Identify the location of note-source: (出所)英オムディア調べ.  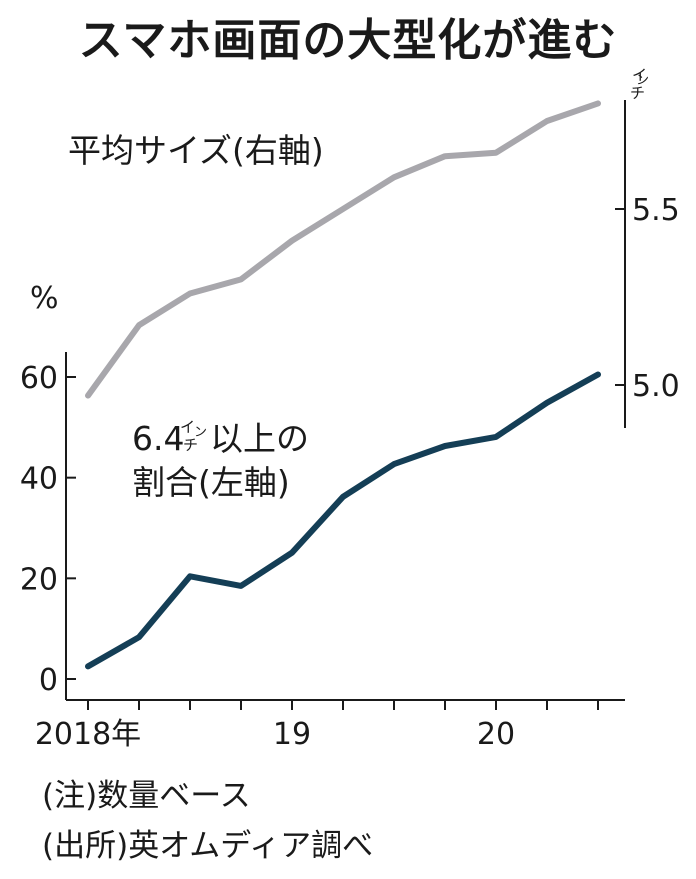
(208, 846).